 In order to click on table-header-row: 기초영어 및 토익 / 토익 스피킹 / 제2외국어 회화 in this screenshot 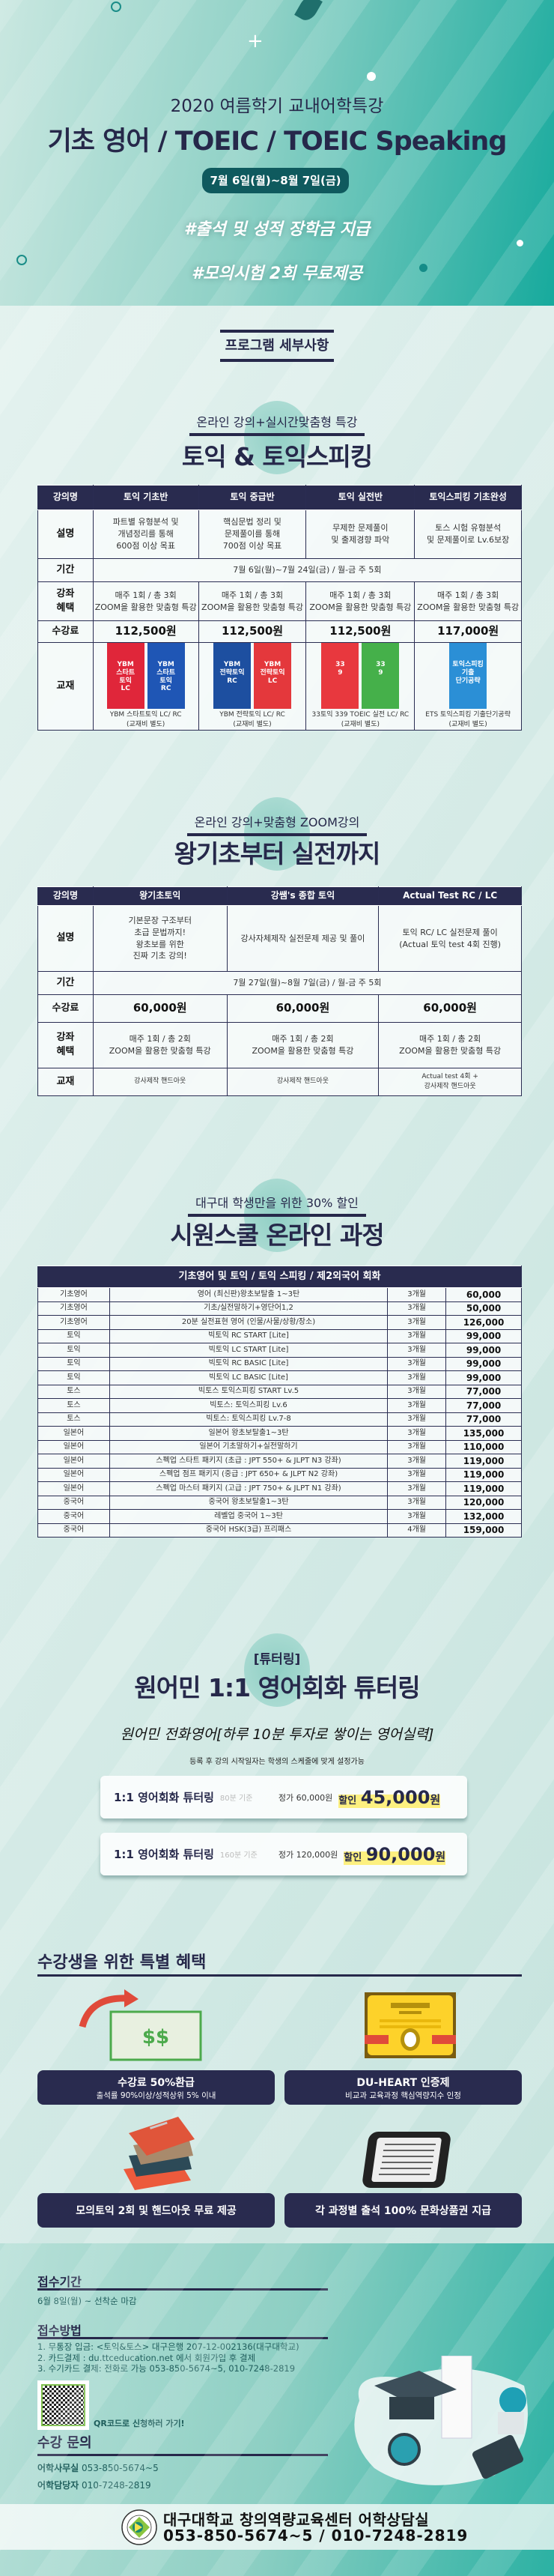, I will do `click(280, 1277)`.